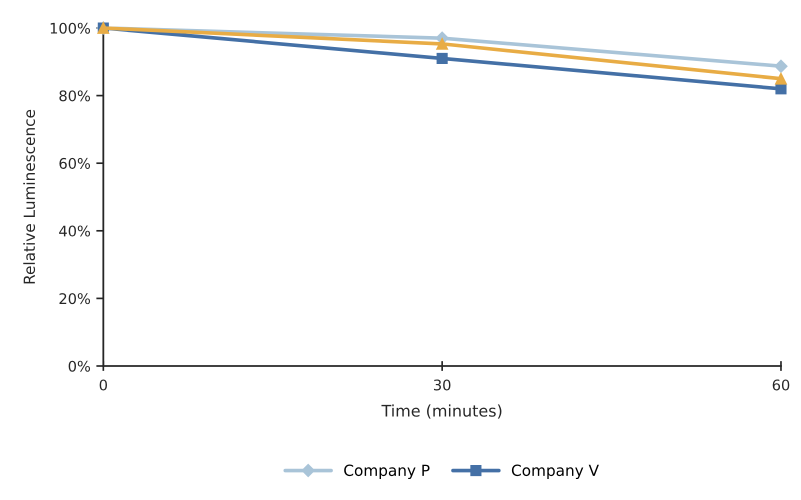 This screenshot has height=500, width=801. I want to click on legend-label: Company P, so click(387, 472).